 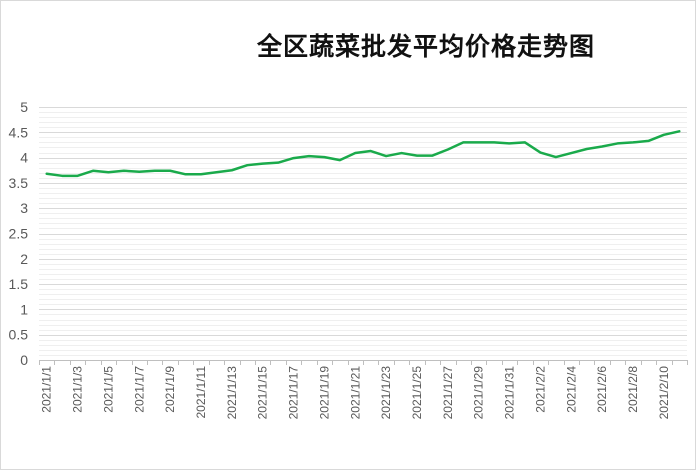 I want to click on y-tick-label: 4.5, so click(x=19, y=132).